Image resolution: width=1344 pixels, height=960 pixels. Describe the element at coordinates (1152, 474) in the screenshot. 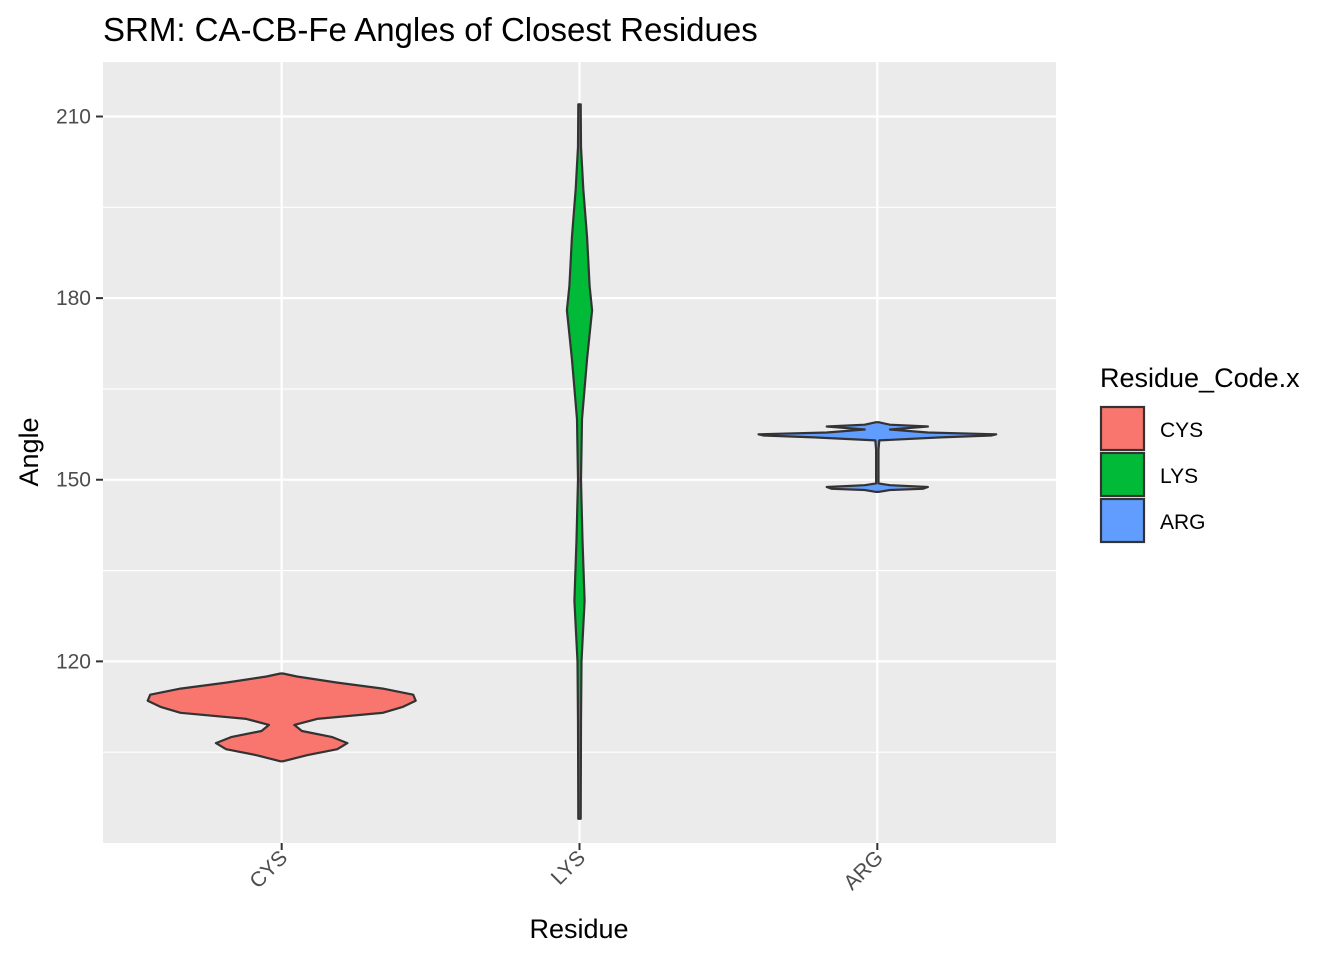

I see `legend-items: CYS LYS ARG` at that location.